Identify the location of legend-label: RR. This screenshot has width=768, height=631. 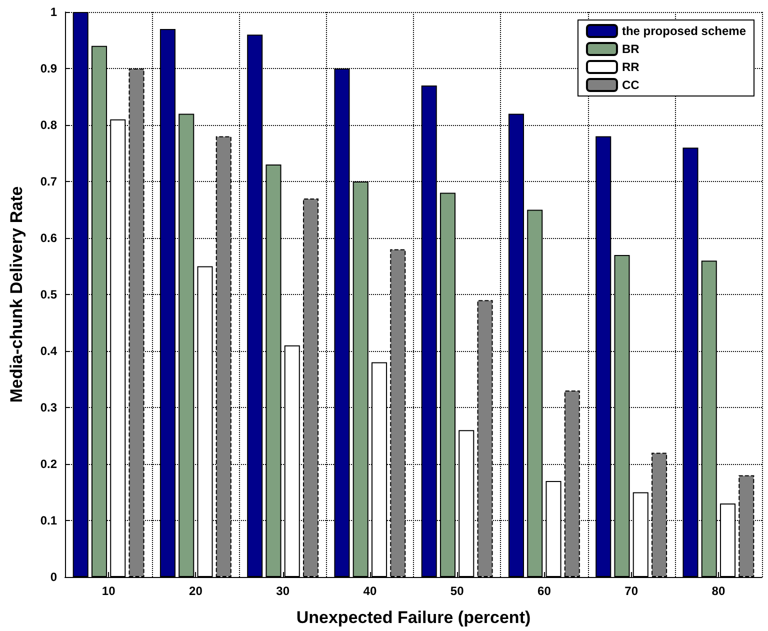
(631, 67).